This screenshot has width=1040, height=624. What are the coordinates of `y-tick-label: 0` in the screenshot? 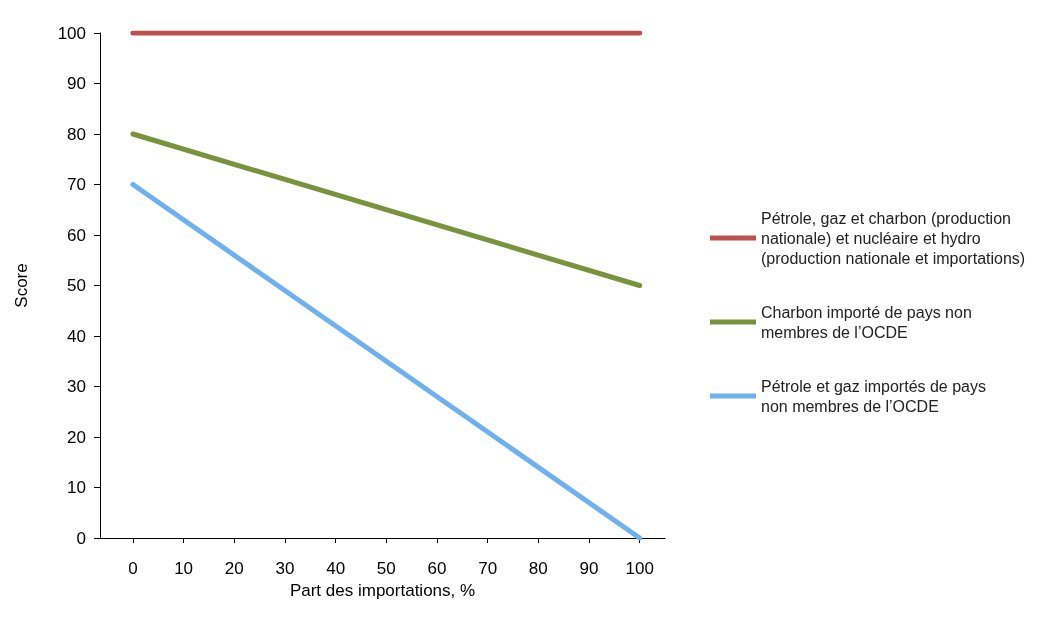 It's located at (81, 538).